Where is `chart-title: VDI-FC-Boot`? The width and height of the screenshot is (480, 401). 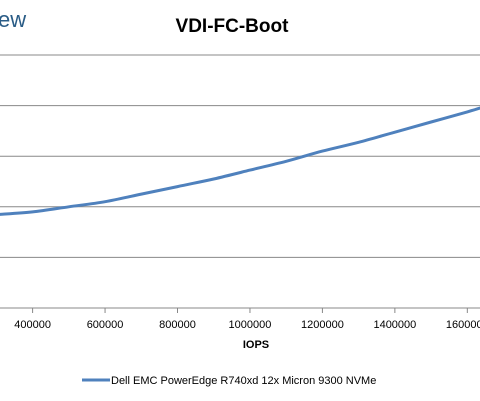 chart-title: VDI-FC-Boot is located at coordinates (233, 26).